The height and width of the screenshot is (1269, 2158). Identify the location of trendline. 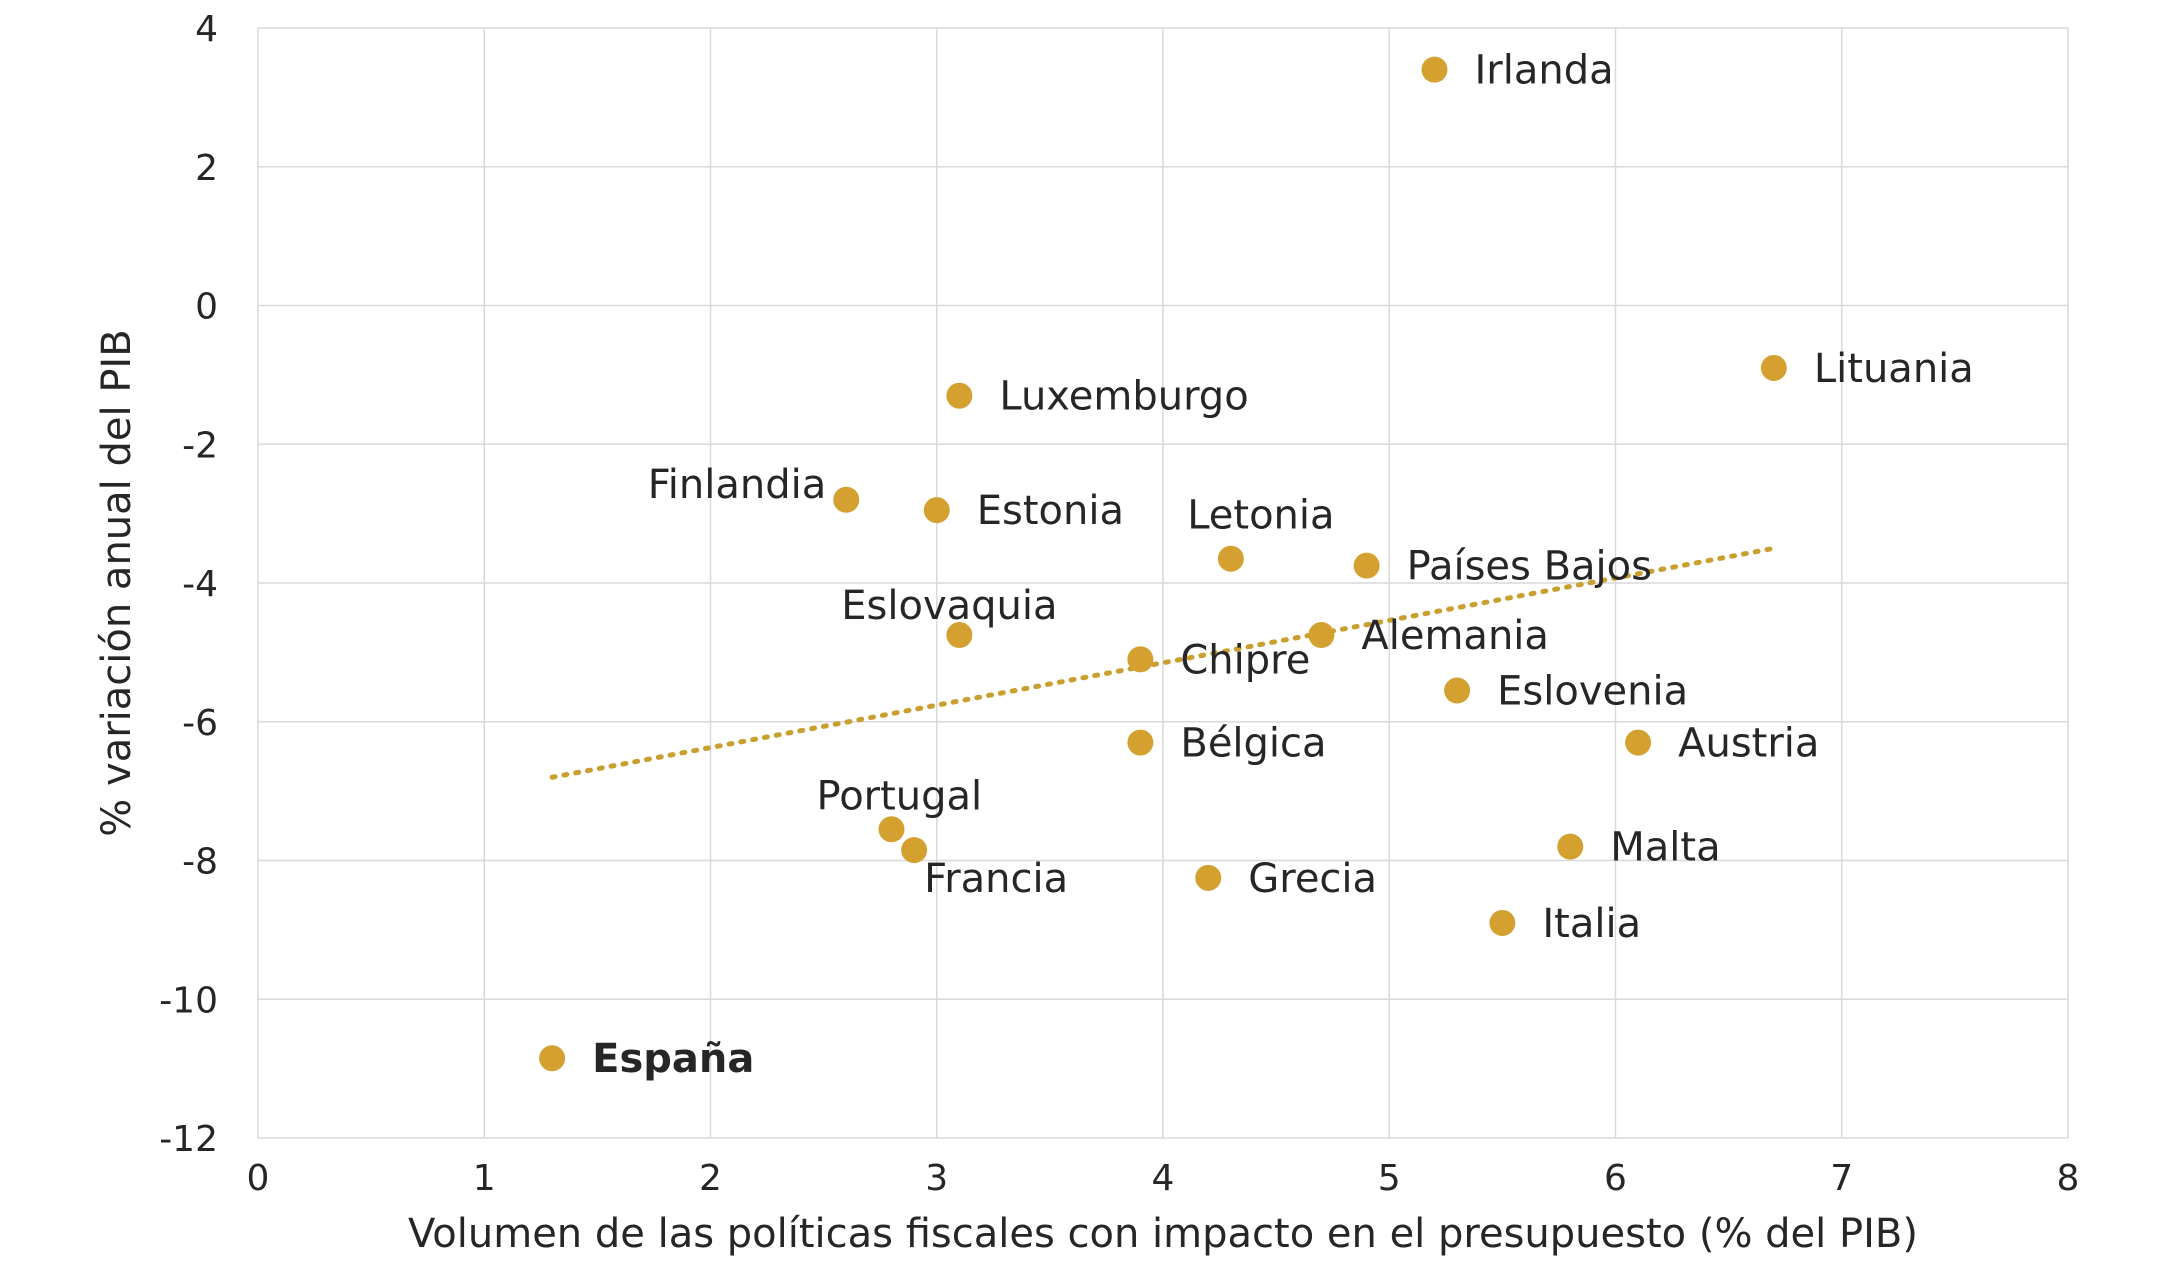
(1163, 662).